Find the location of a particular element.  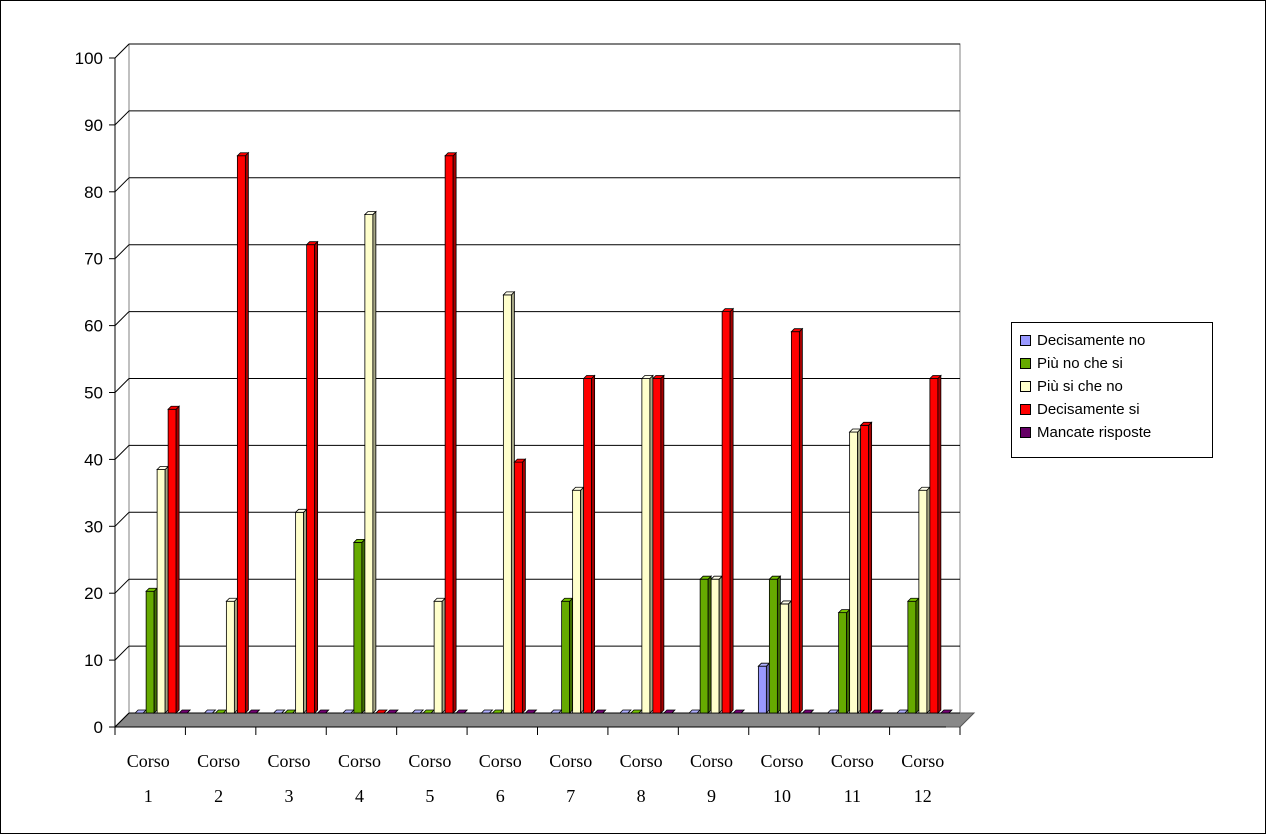

y-tick-label: 90 is located at coordinates (93, 125).